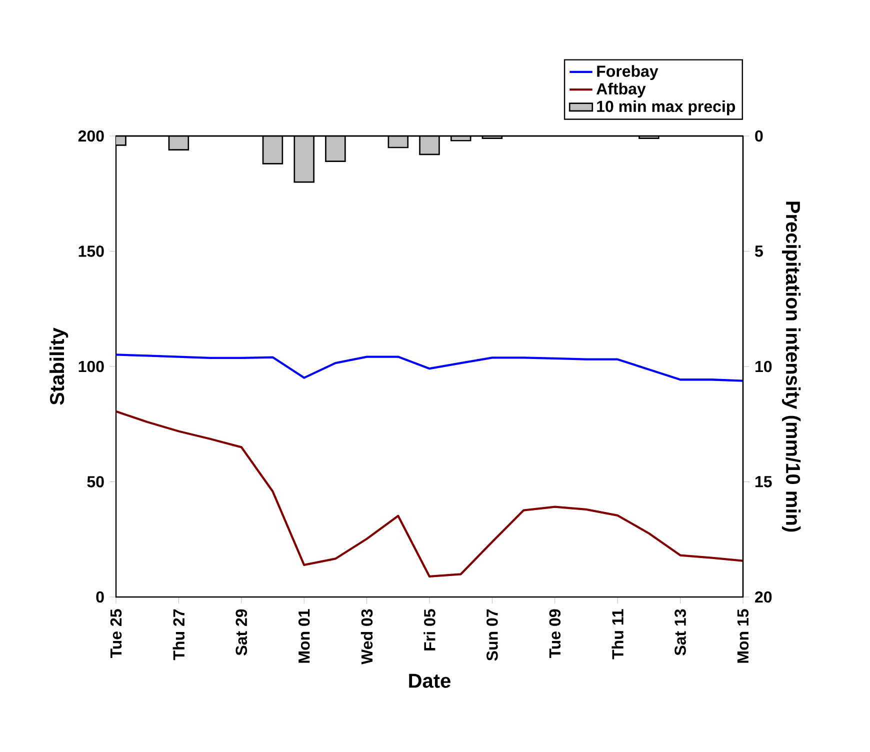  Describe the element at coordinates (429, 368) in the screenshot. I see `line-series` at that location.